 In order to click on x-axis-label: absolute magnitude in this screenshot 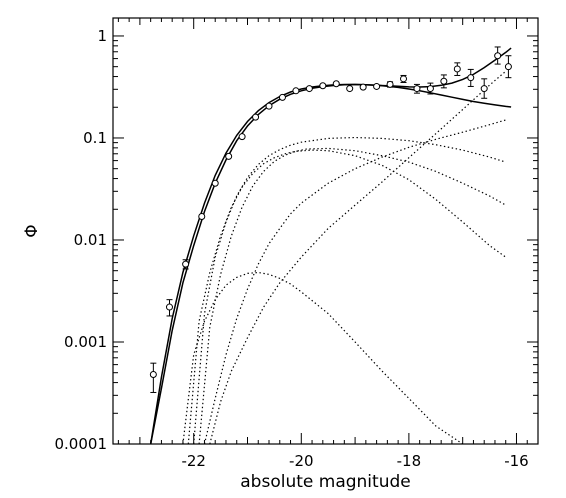, I will do `click(325, 482)`.